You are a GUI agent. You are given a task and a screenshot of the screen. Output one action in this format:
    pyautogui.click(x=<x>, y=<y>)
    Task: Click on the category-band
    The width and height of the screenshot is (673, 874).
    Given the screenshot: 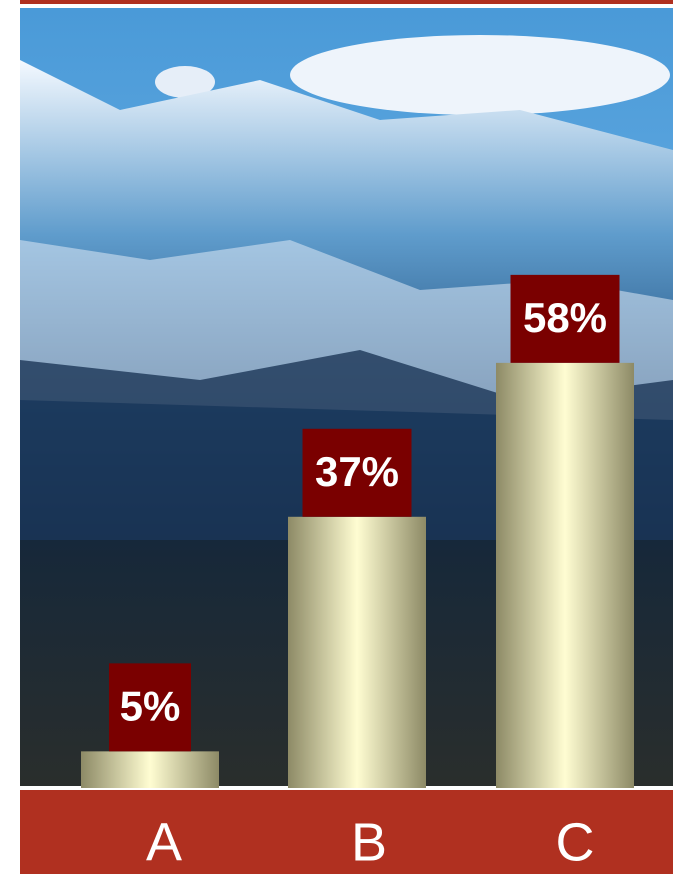 What is the action you would take?
    pyautogui.click(x=346, y=832)
    